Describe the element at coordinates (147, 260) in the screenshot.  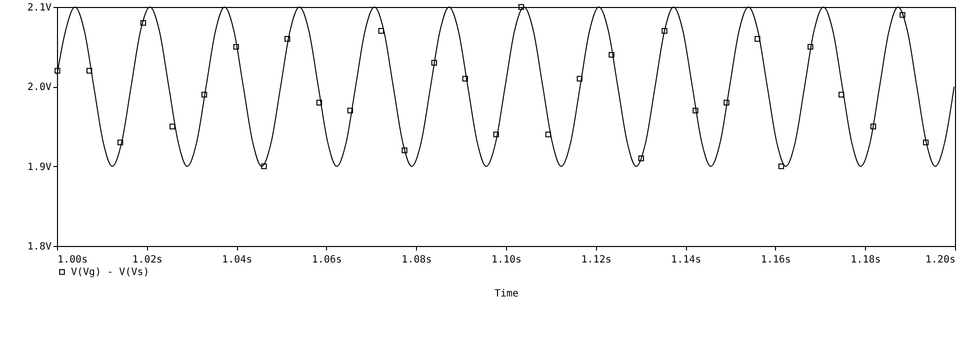
I see `x-tick-label: 1.02s` at that location.